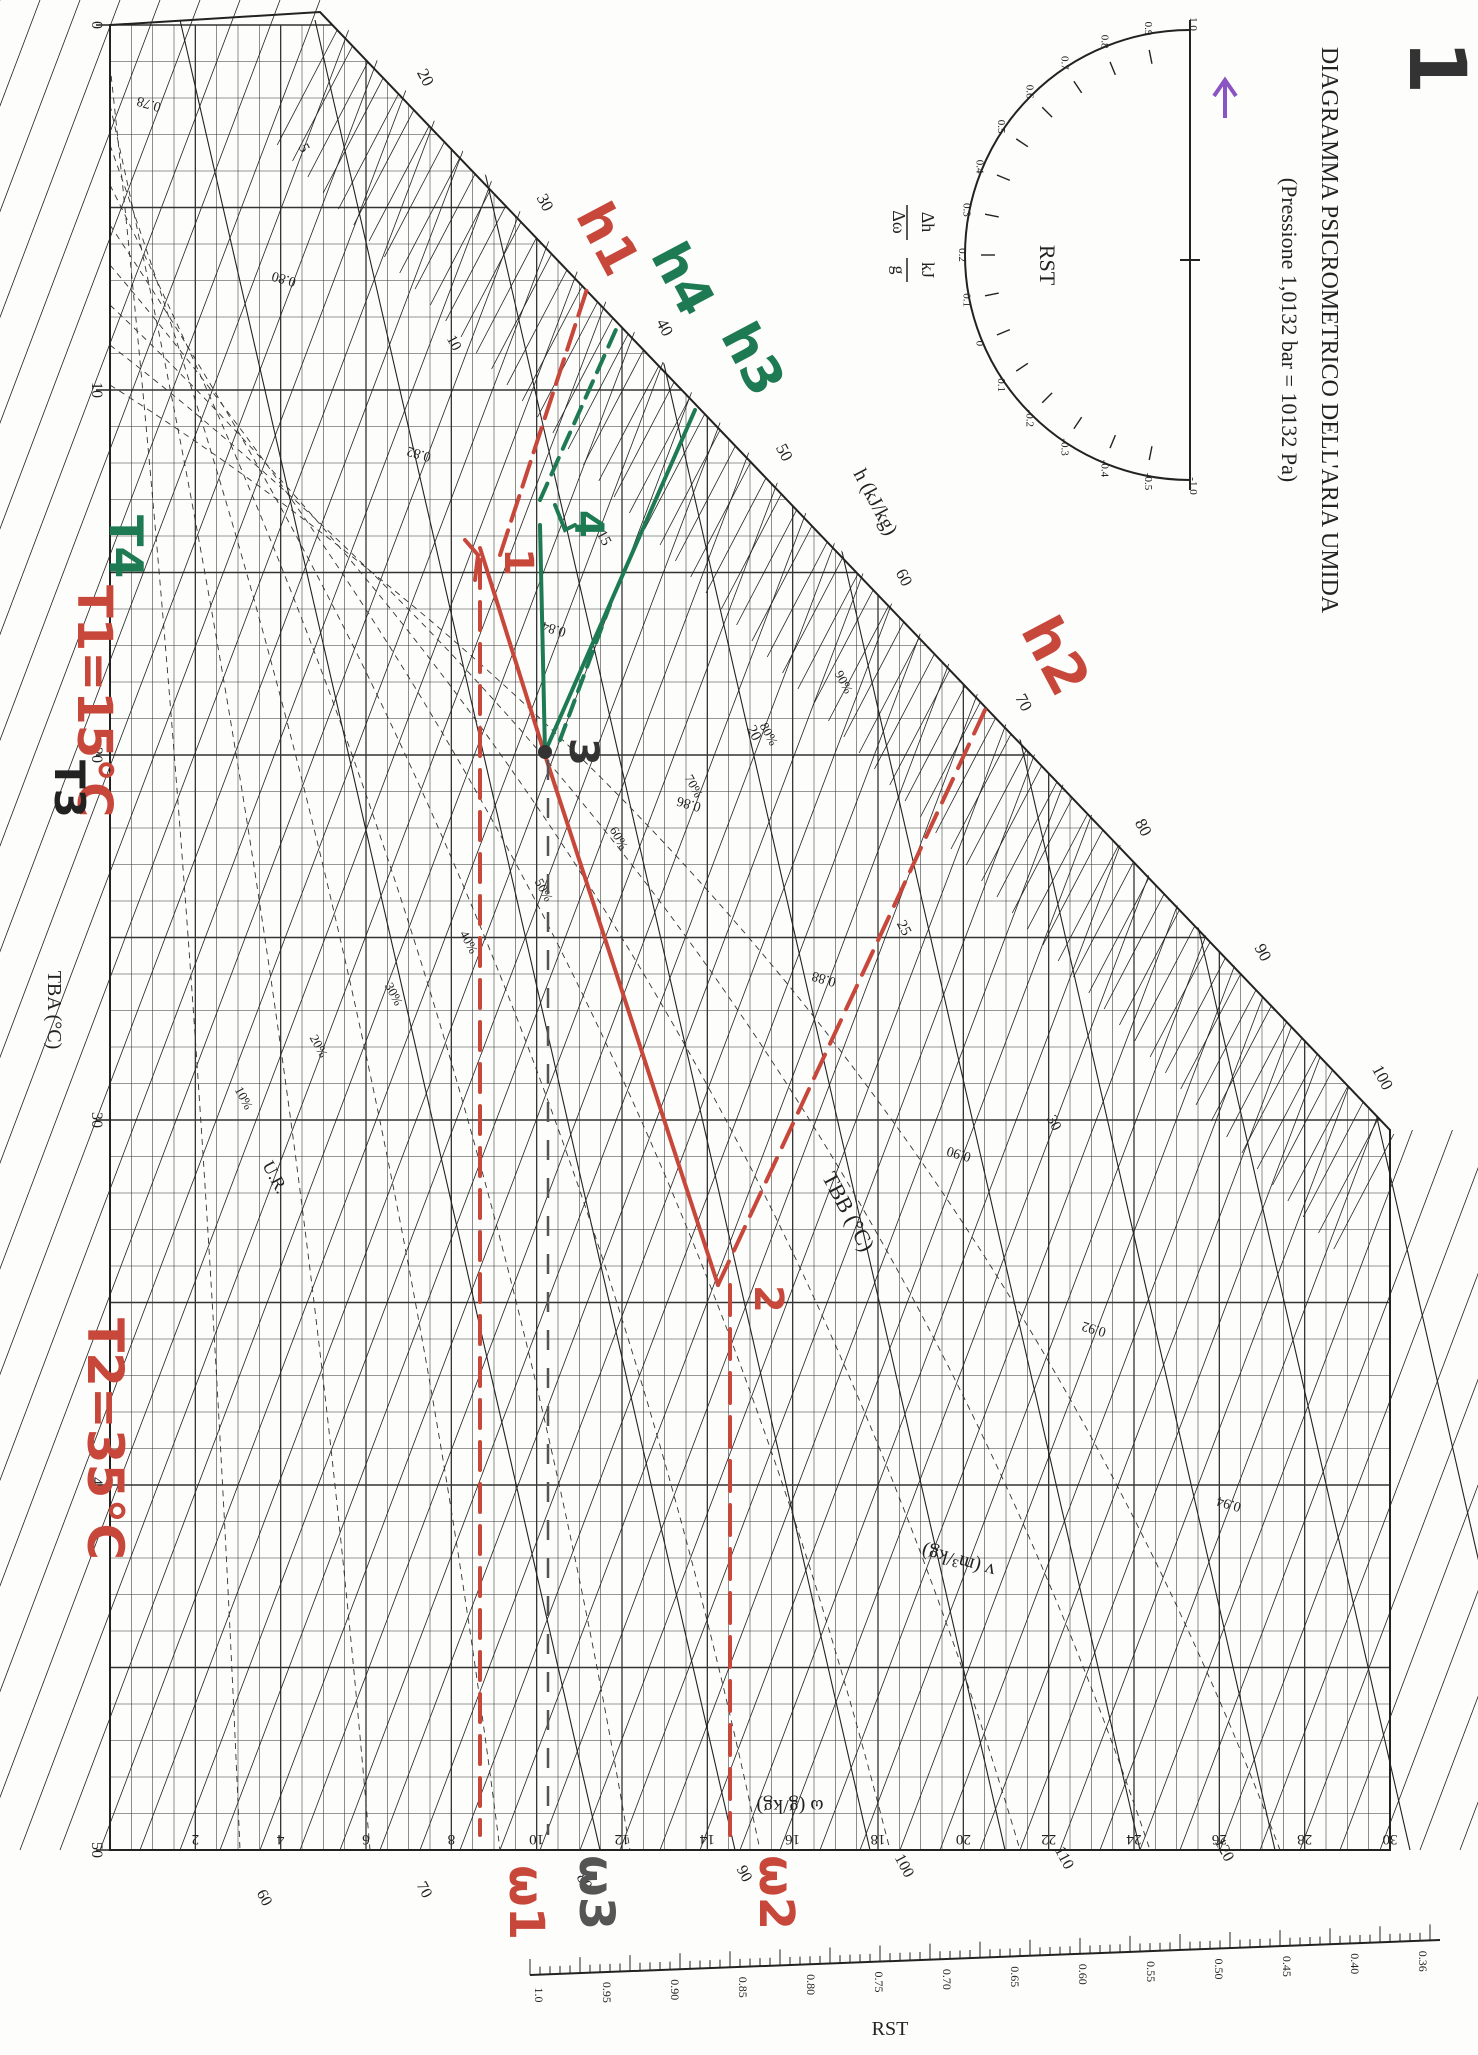 The image size is (1478, 2055). Describe the element at coordinates (689, 803) in the screenshot. I see `v-tick-label: 0.86` at that location.